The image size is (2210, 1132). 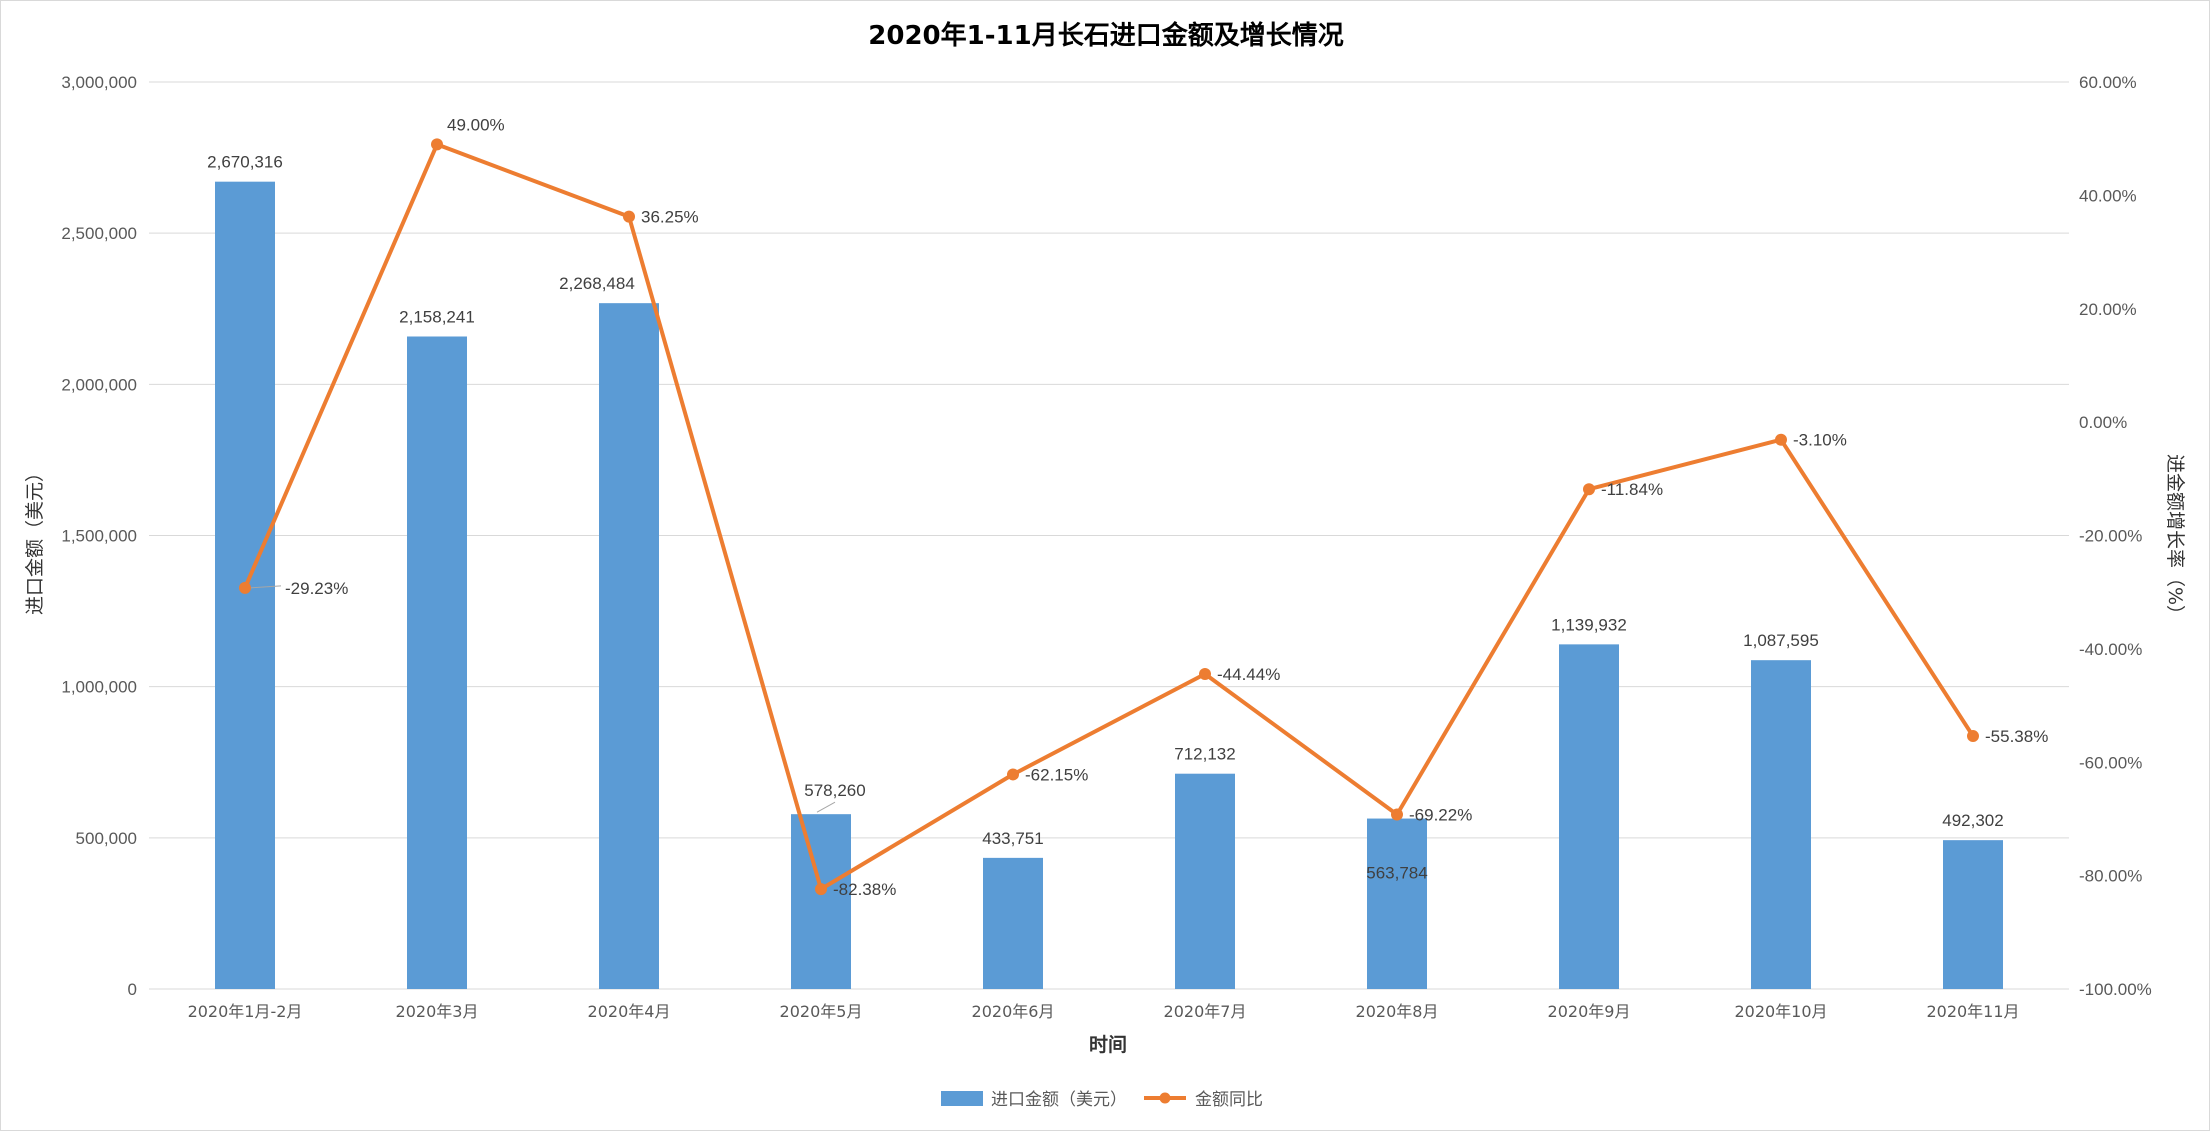 What do you see at coordinates (437, 1011) in the screenshot?
I see `x-tick-label: 2020年3月` at bounding box center [437, 1011].